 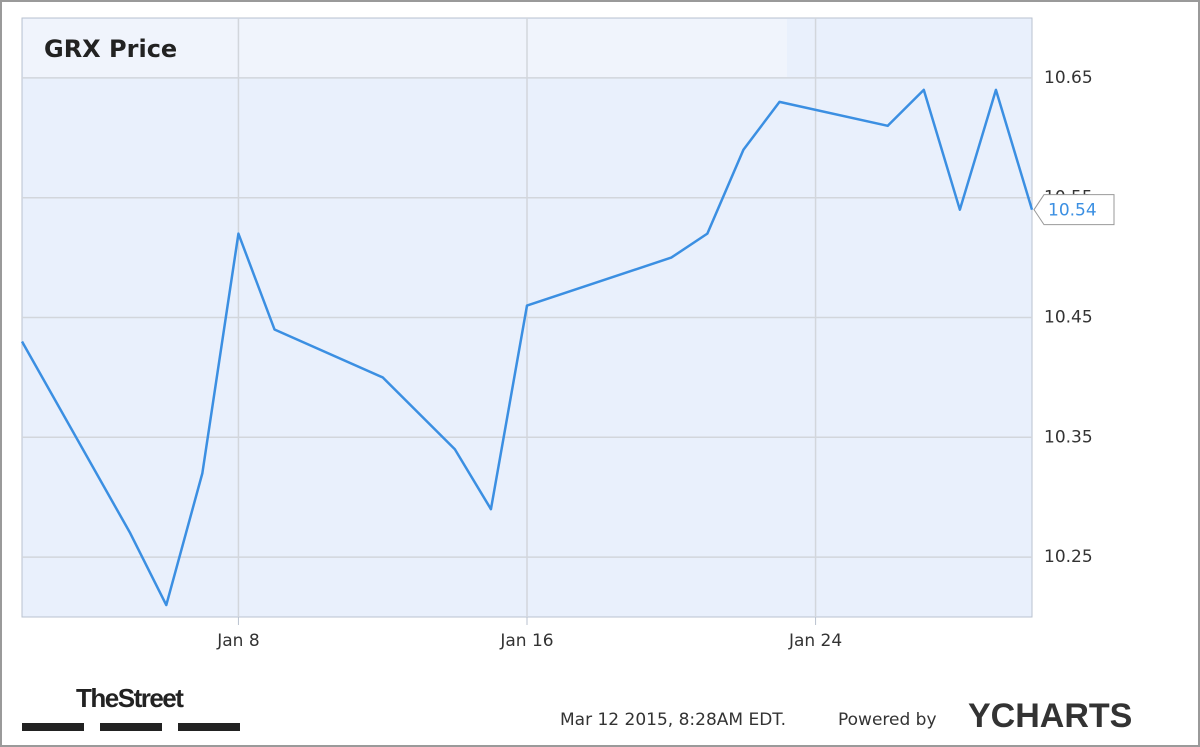 I want to click on provider-logo: YCHARTS, so click(x=1050, y=716).